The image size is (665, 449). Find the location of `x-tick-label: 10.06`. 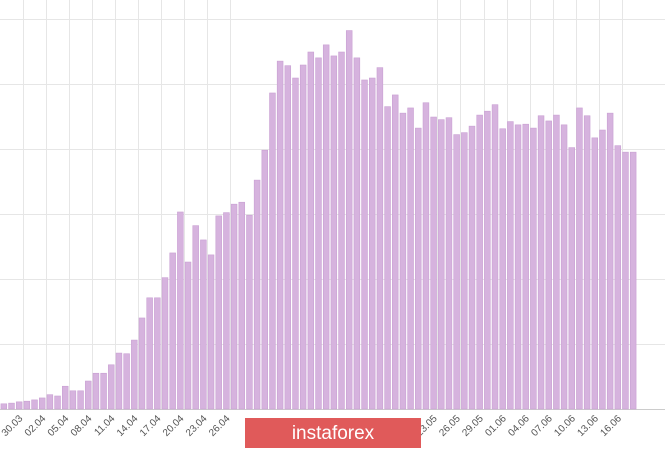

x-tick-label: 10.06 is located at coordinates (565, 426).